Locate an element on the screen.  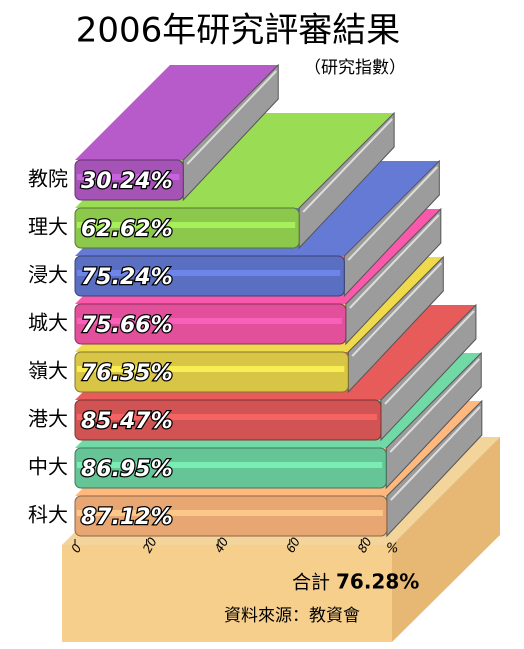
book-top is located at coordinates (177, 112).